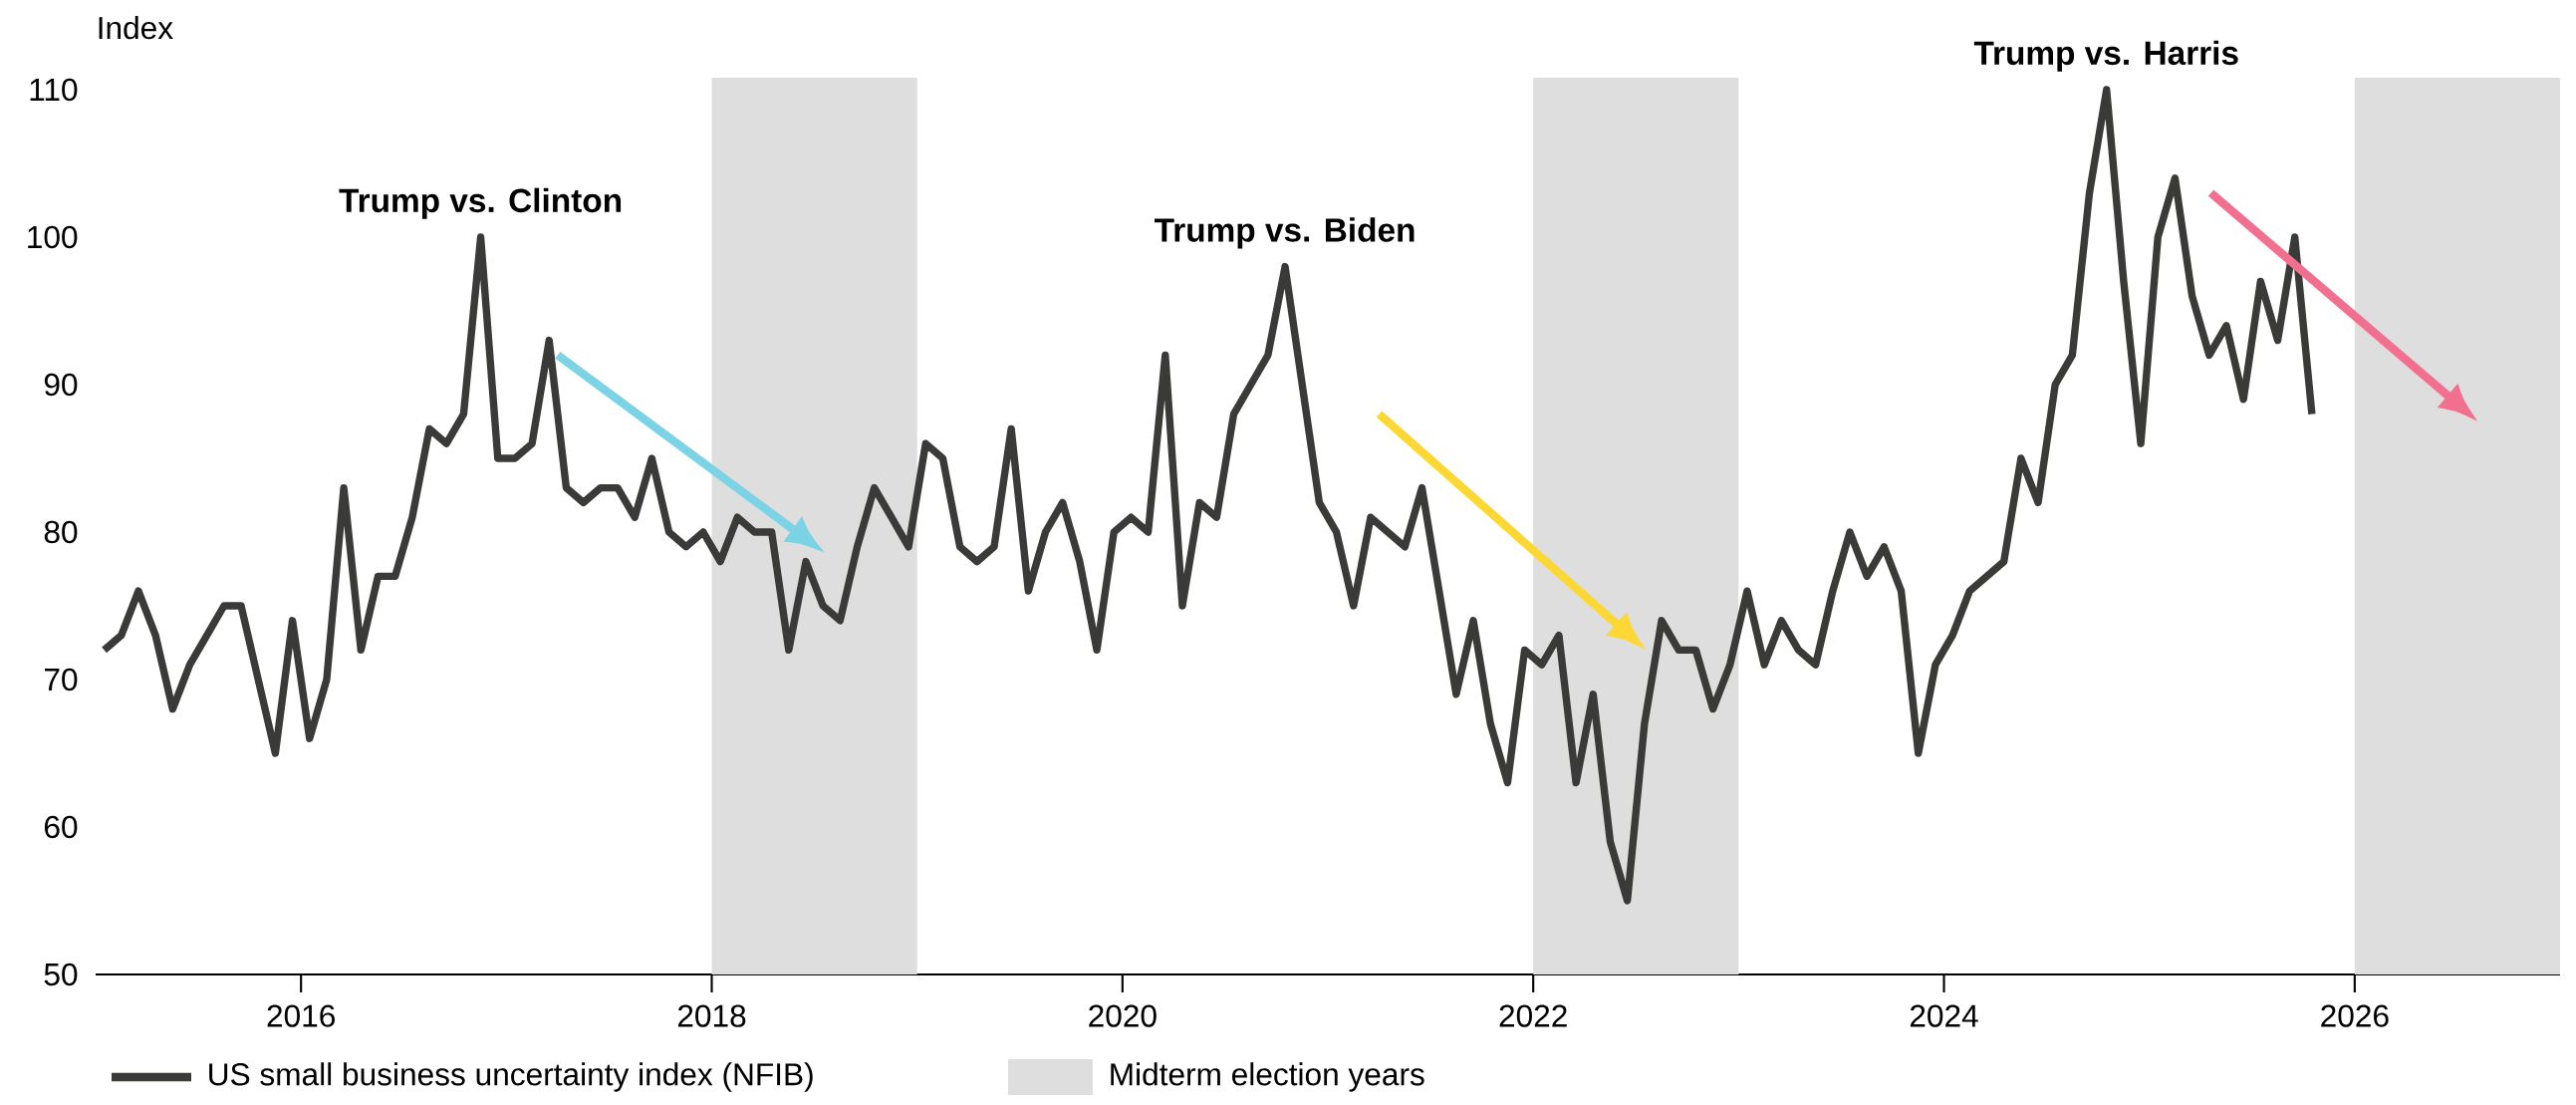 This screenshot has width=2576, height=1105. Describe the element at coordinates (511, 1077) in the screenshot. I see `legend-label: US small business uncertainty index (NFIB)` at that location.